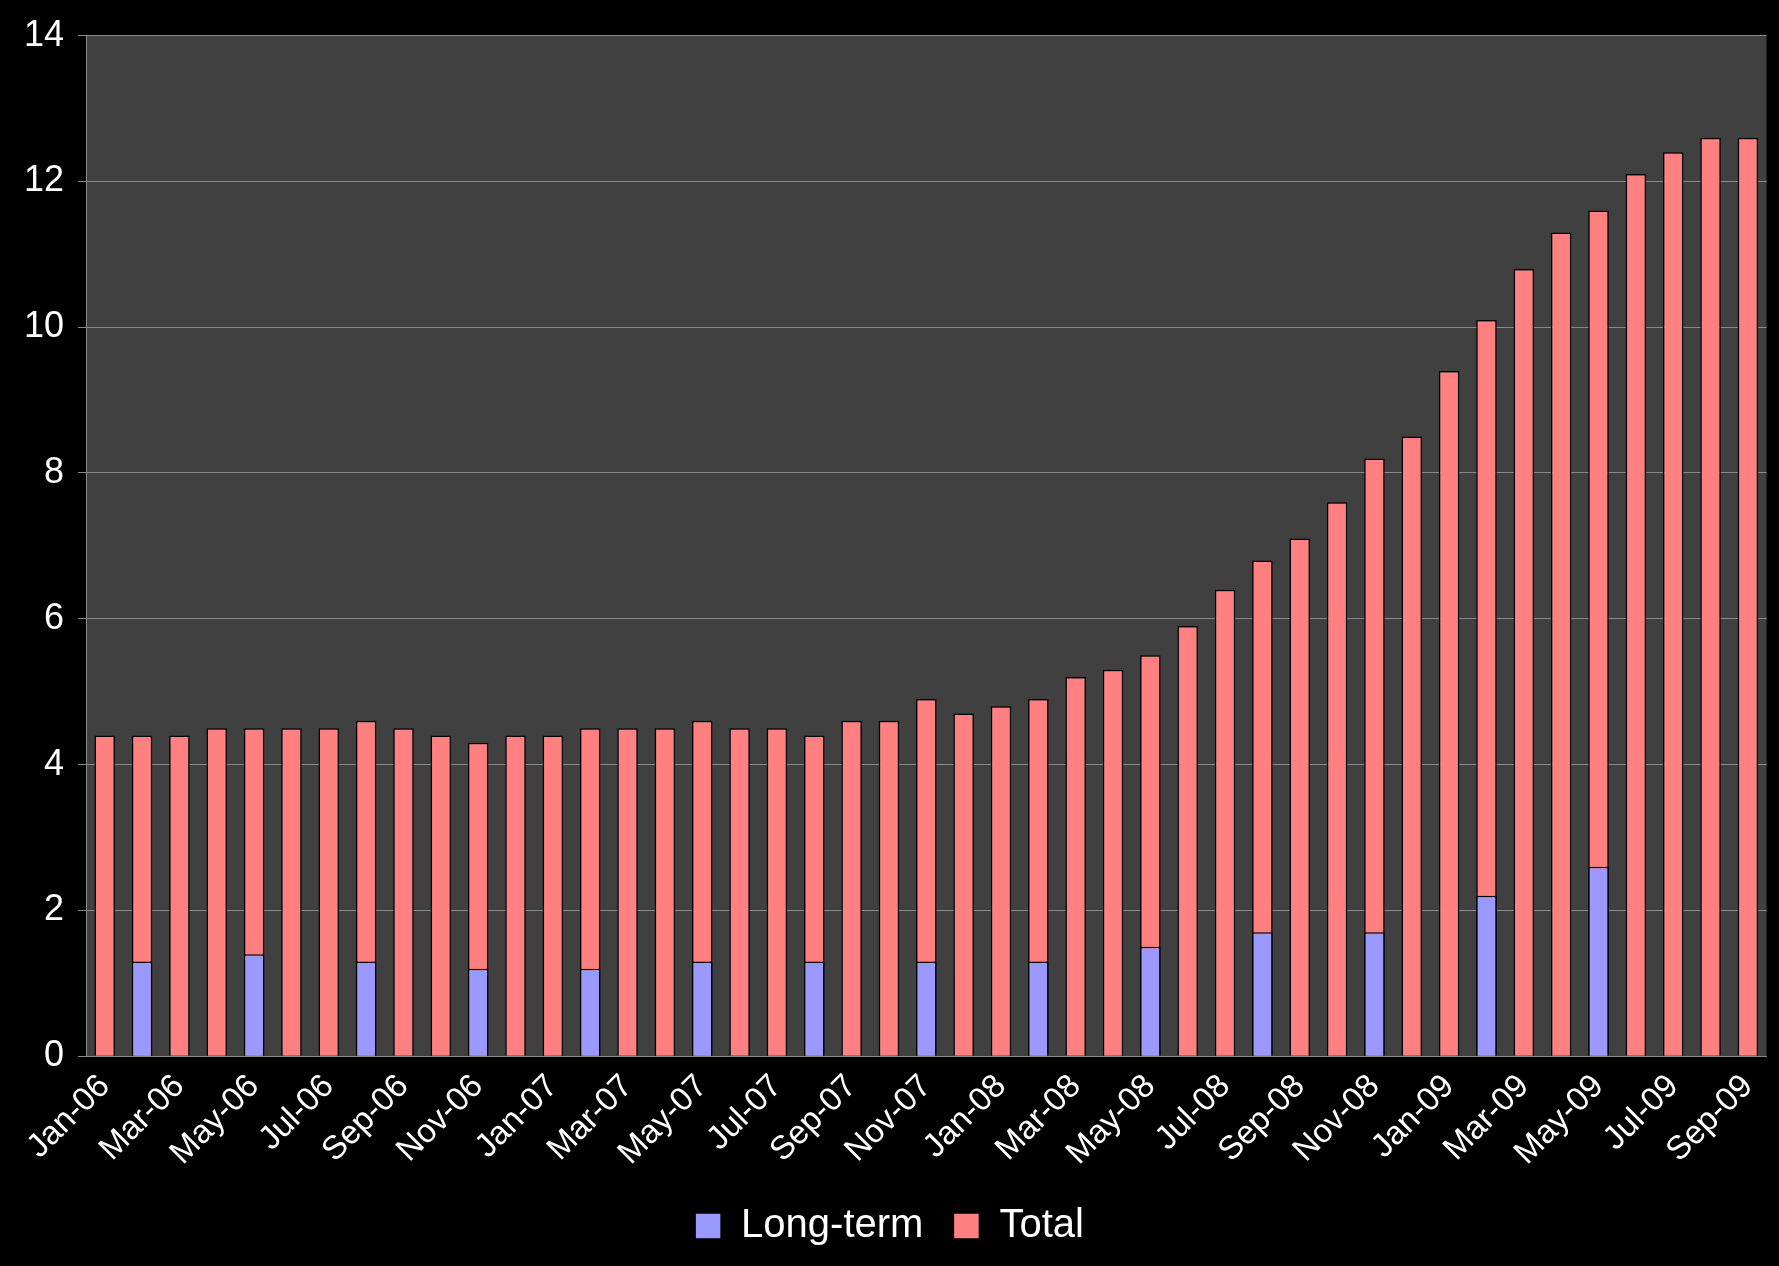 The width and height of the screenshot is (1779, 1266). Describe the element at coordinates (44, 179) in the screenshot. I see `y-tick-label: 12` at that location.